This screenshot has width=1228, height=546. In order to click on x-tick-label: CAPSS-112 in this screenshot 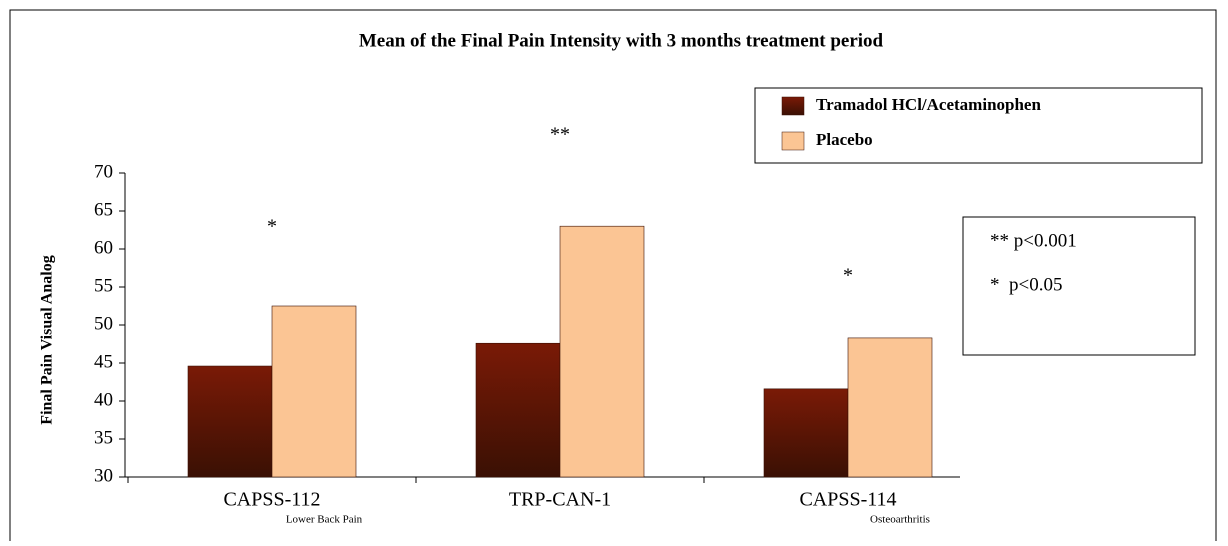, I will do `click(271, 500)`.